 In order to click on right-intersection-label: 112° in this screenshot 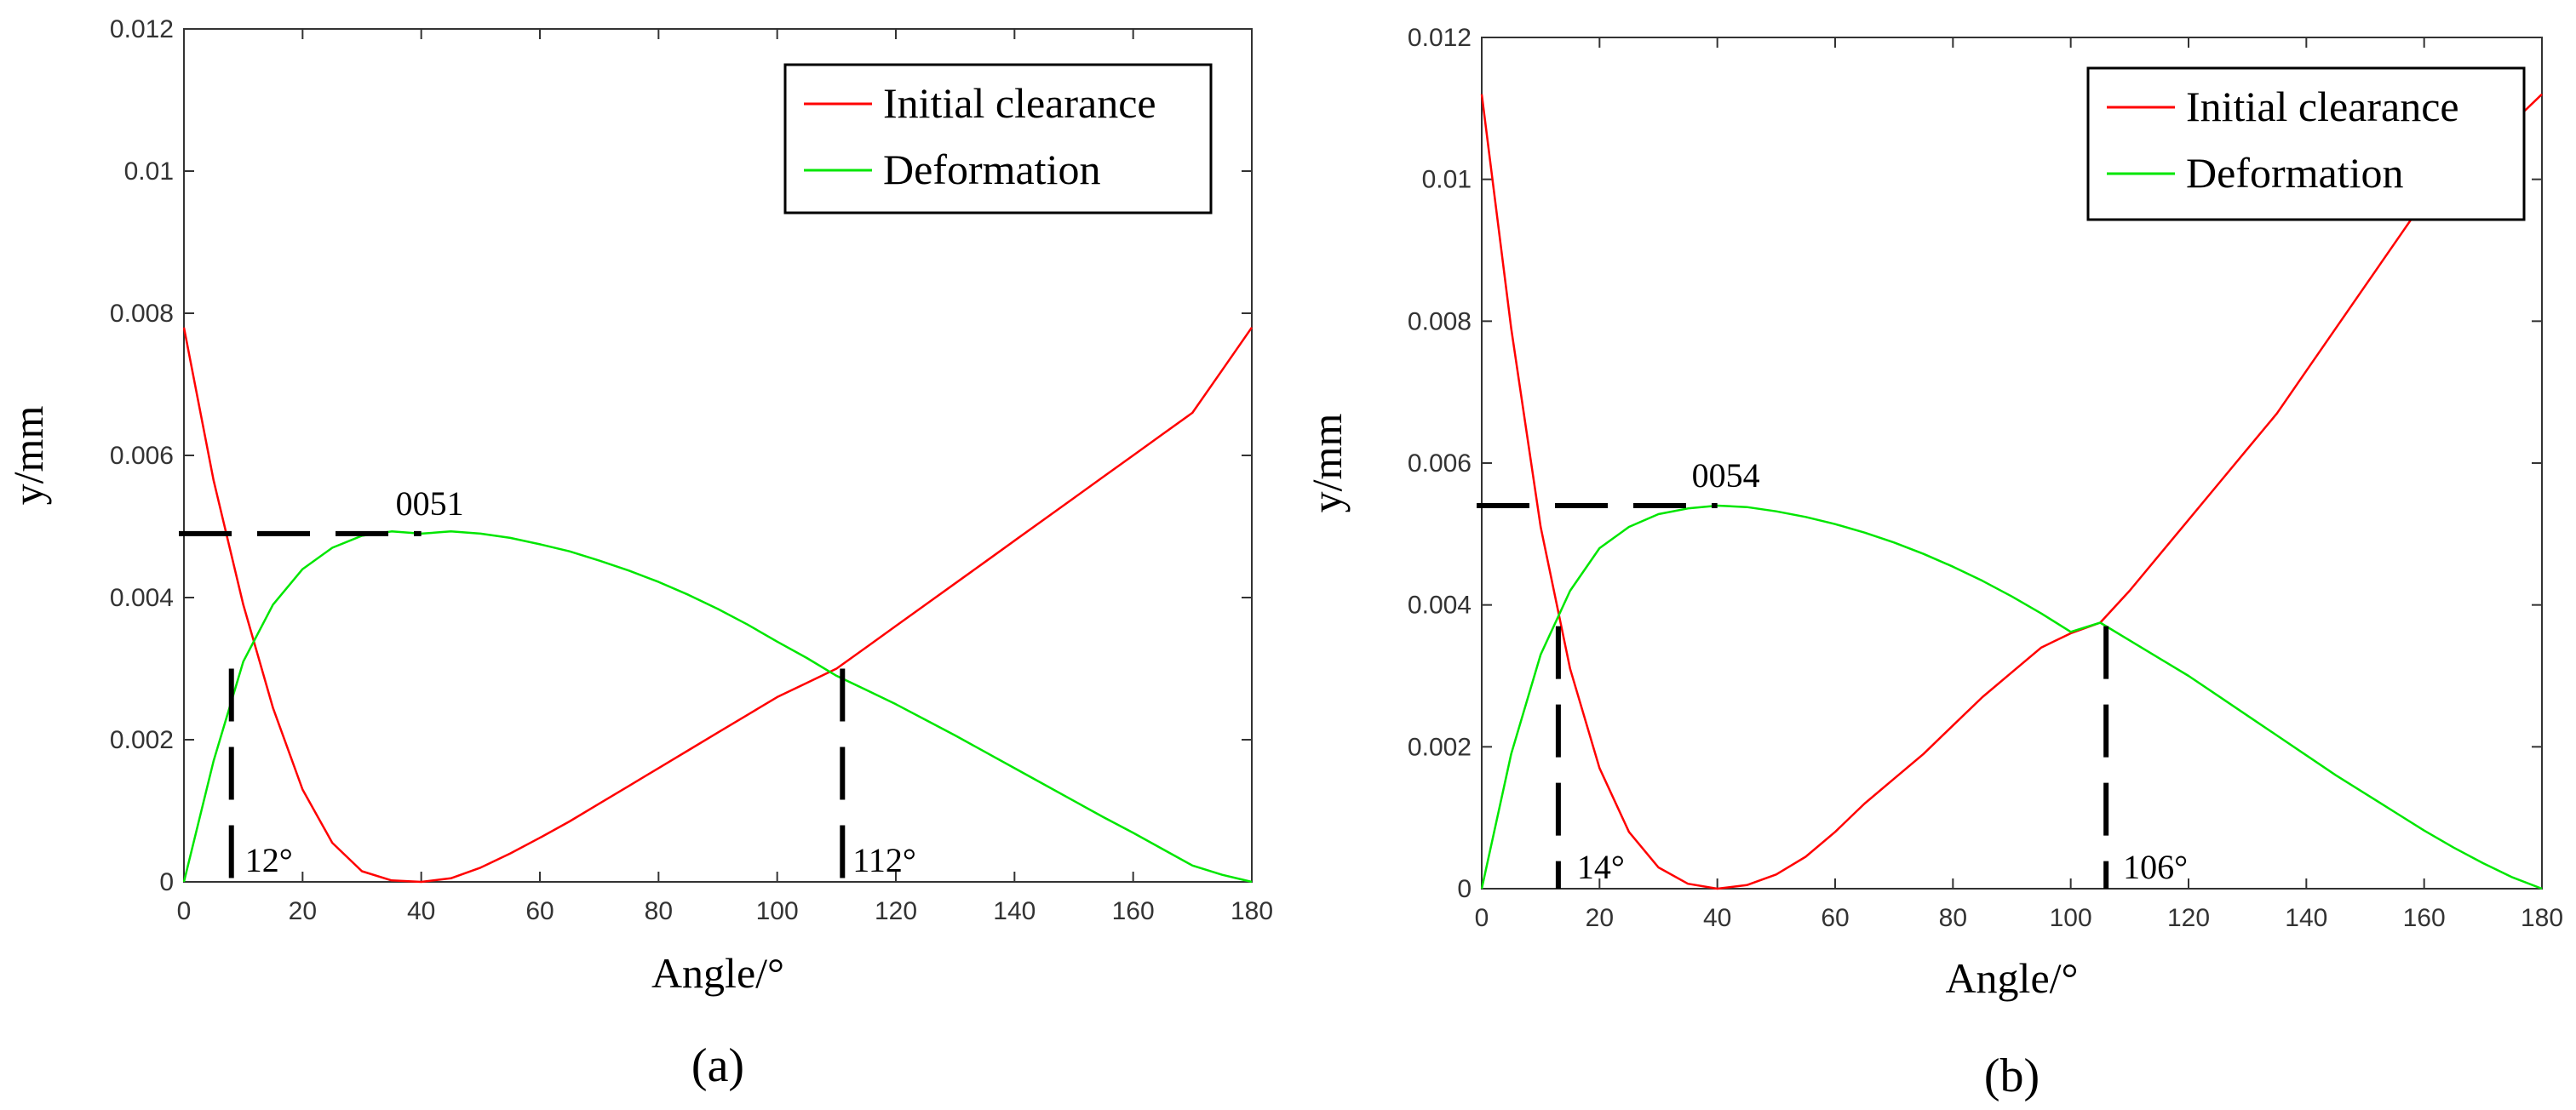, I will do `click(884, 860)`.